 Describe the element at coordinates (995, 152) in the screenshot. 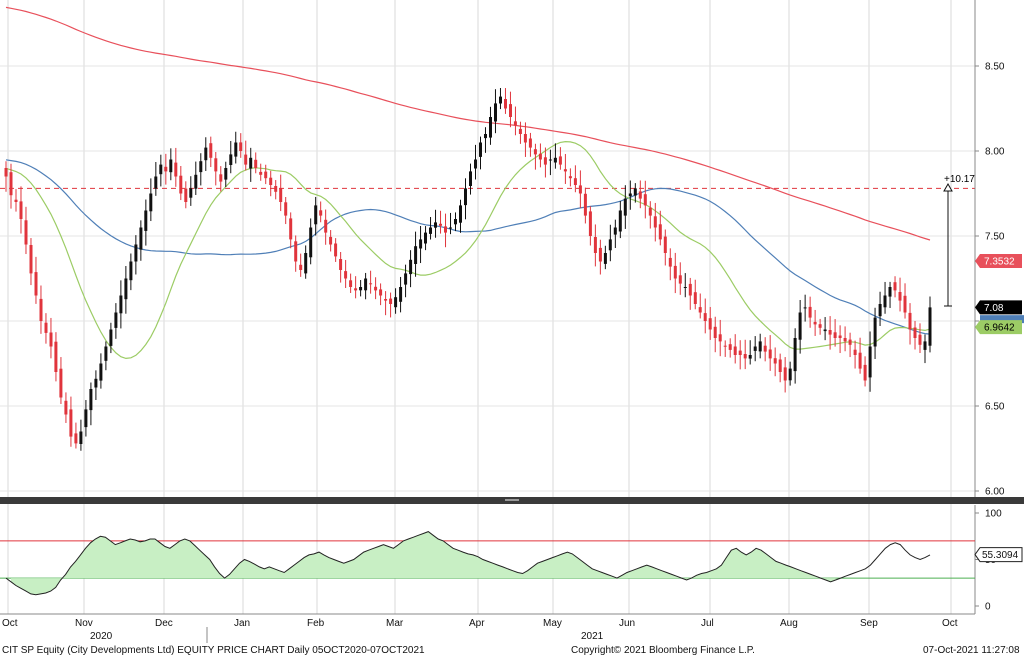

I see `price-tick-label: 8.00` at that location.